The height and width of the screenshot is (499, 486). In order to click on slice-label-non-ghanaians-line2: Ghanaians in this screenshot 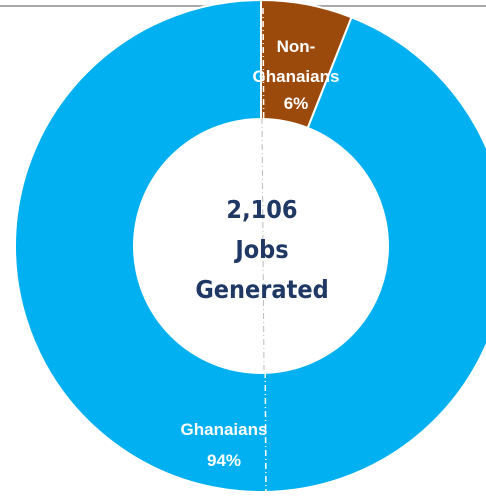, I will do `click(296, 76)`.